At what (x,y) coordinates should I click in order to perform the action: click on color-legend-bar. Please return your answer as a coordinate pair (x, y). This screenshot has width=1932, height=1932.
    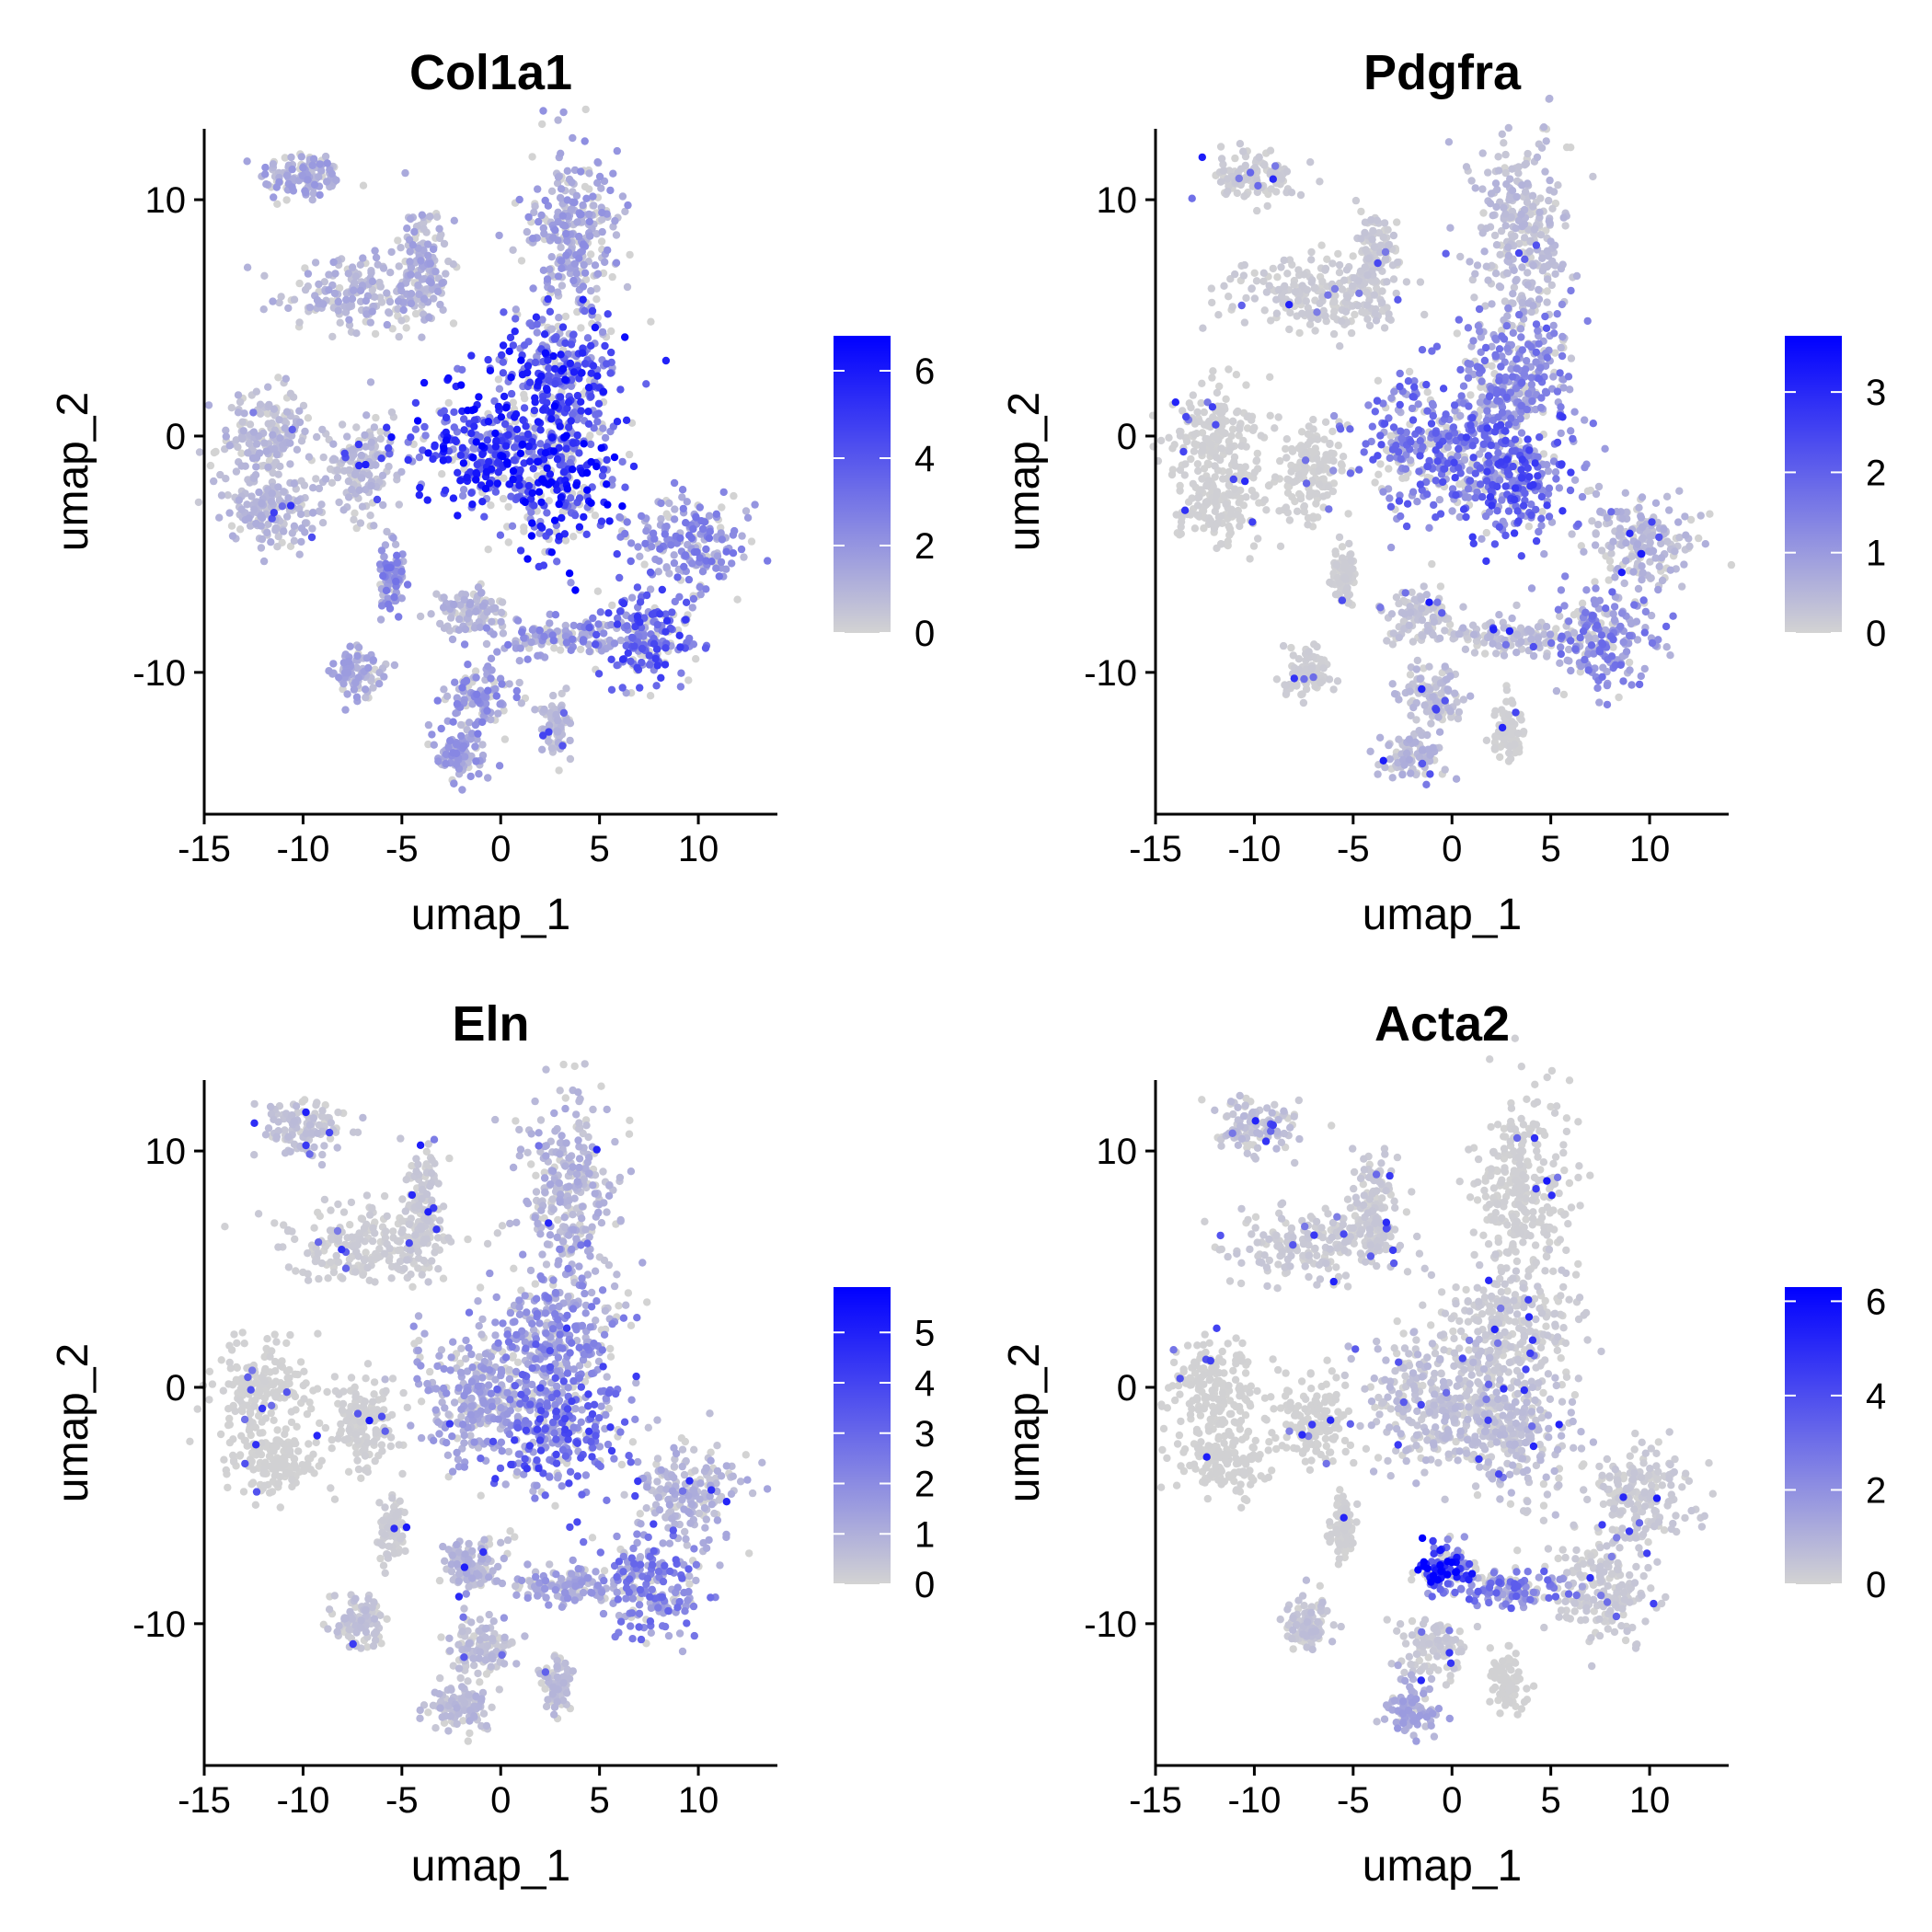
    Looking at the image, I should click on (862, 484).